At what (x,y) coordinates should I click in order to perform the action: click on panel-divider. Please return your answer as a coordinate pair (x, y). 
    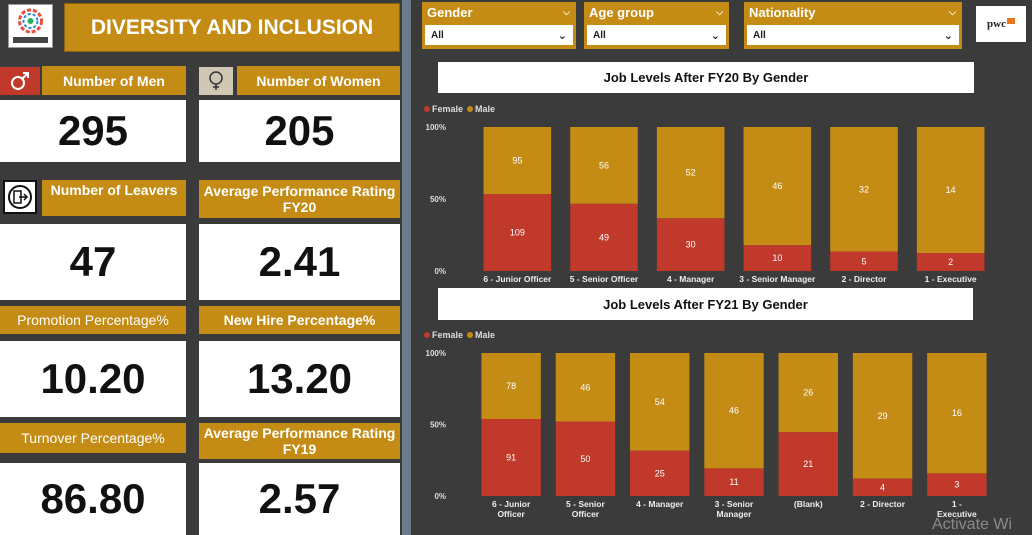
    Looking at the image, I should click on (406, 267).